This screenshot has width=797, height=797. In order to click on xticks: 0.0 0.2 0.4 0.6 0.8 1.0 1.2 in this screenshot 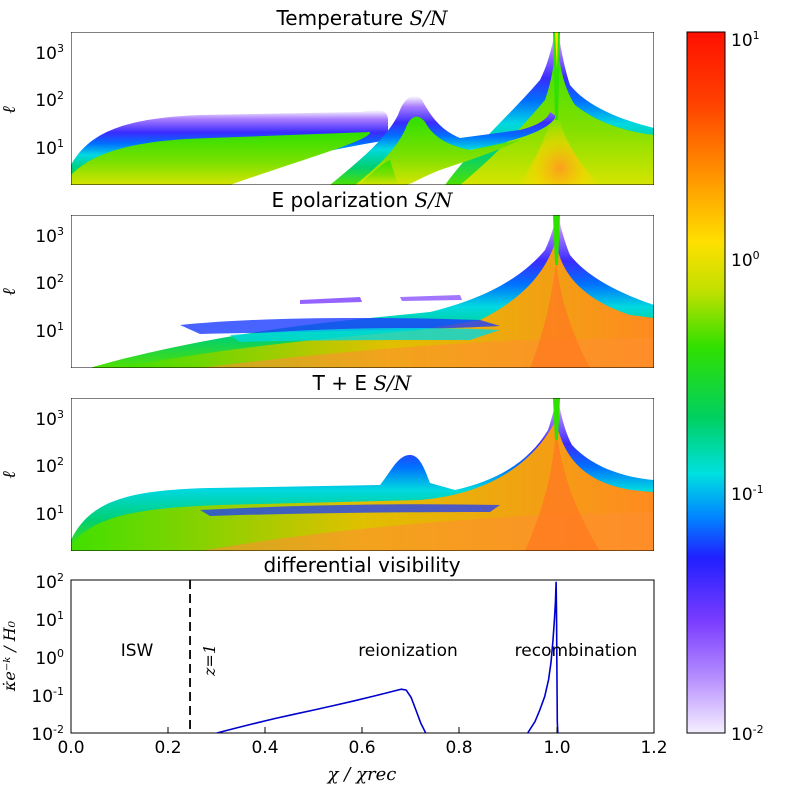, I will do `click(362, 748)`.